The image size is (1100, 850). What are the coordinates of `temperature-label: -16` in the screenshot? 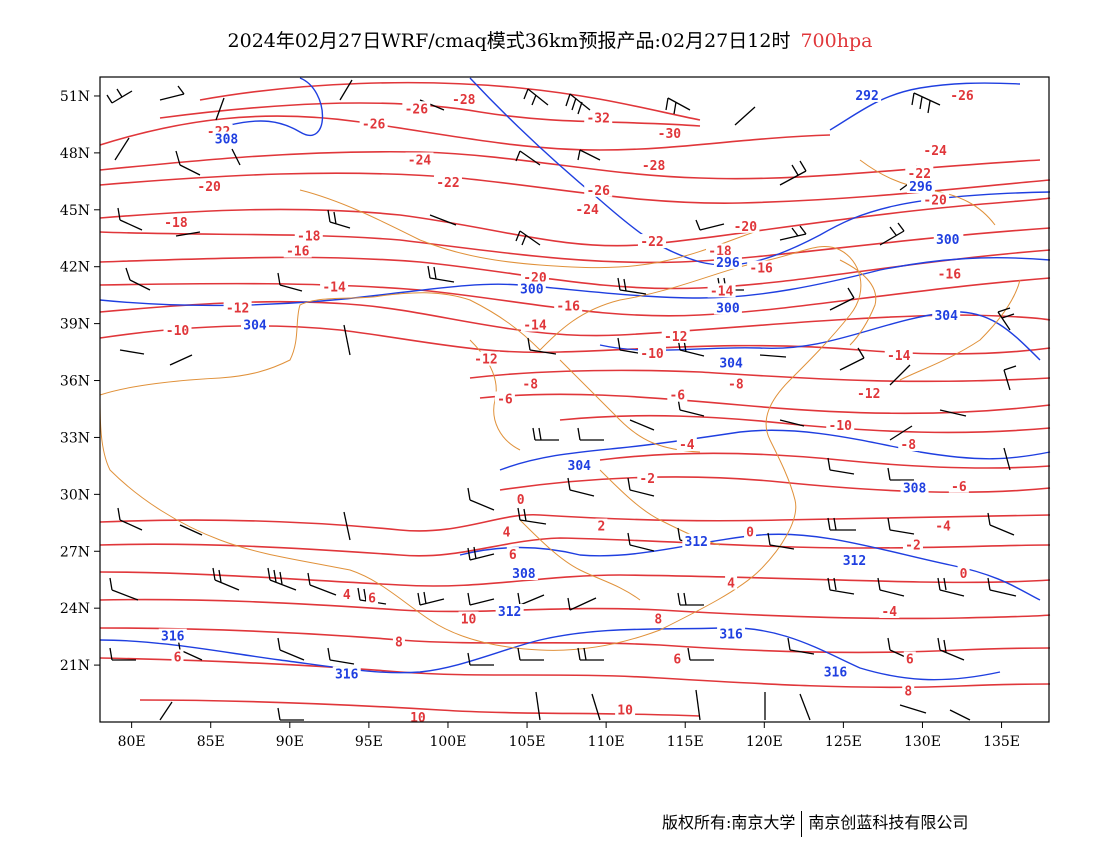 It's located at (568, 307).